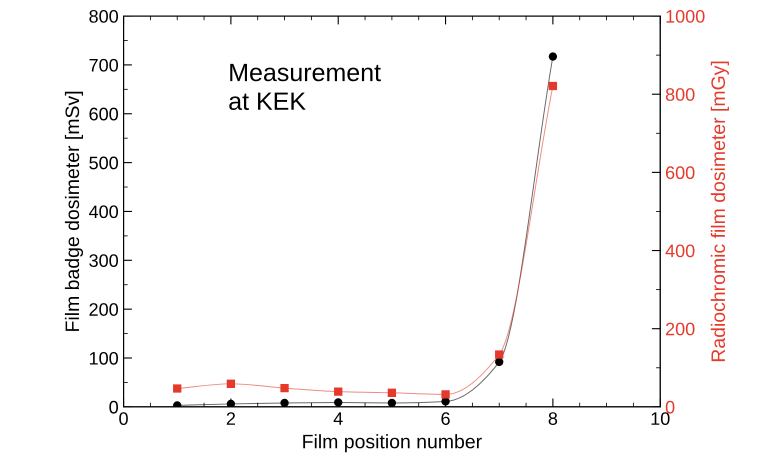 Image resolution: width=758 pixels, height=472 pixels. Describe the element at coordinates (103, 65) in the screenshot. I see `y-tick-label: 700` at that location.